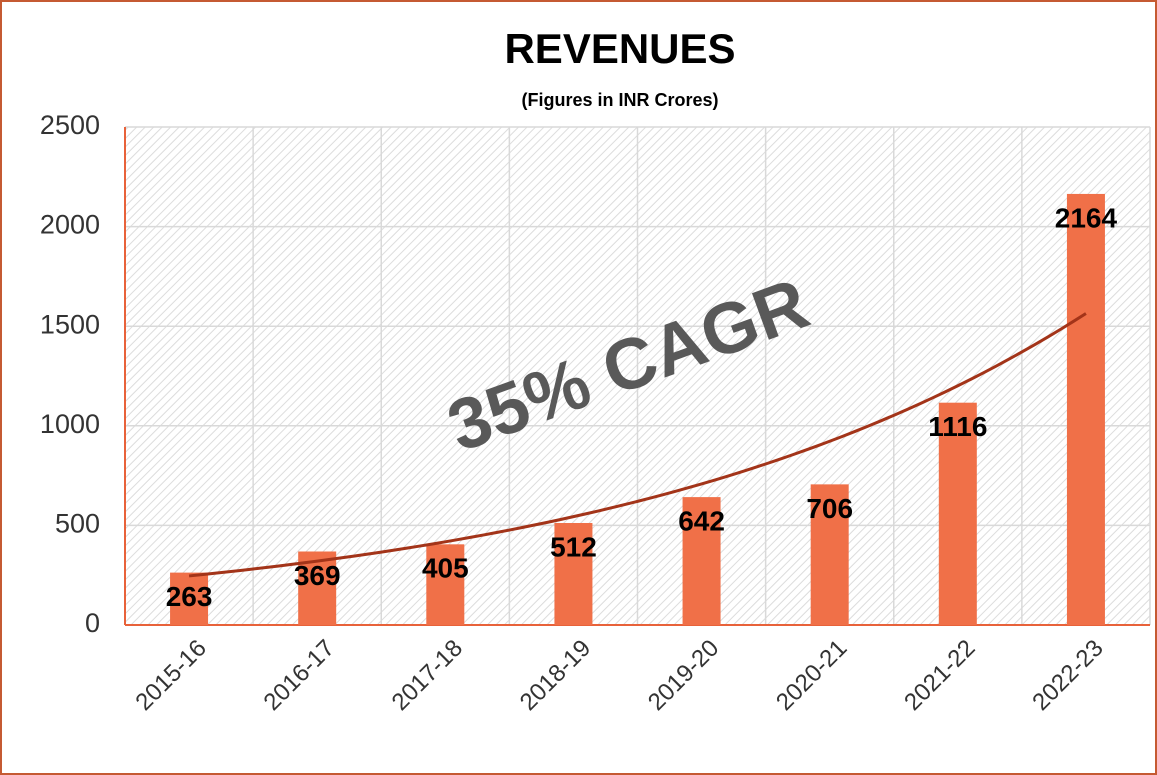  Describe the element at coordinates (619, 100) in the screenshot. I see `chart-subtitle: (Figures in INR Crores)` at that location.